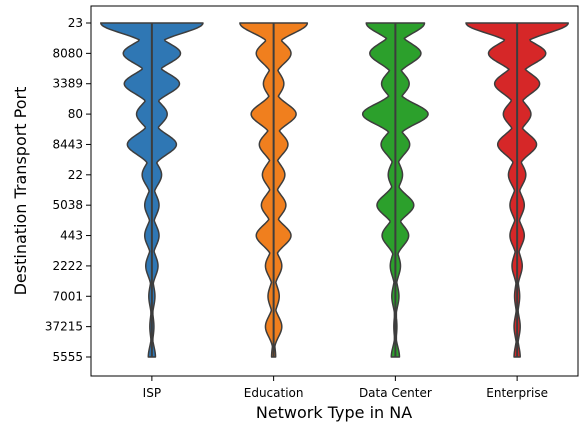 This screenshot has width=582, height=427. I want to click on y-axis-title: Destination Transport Port, so click(20, 191).